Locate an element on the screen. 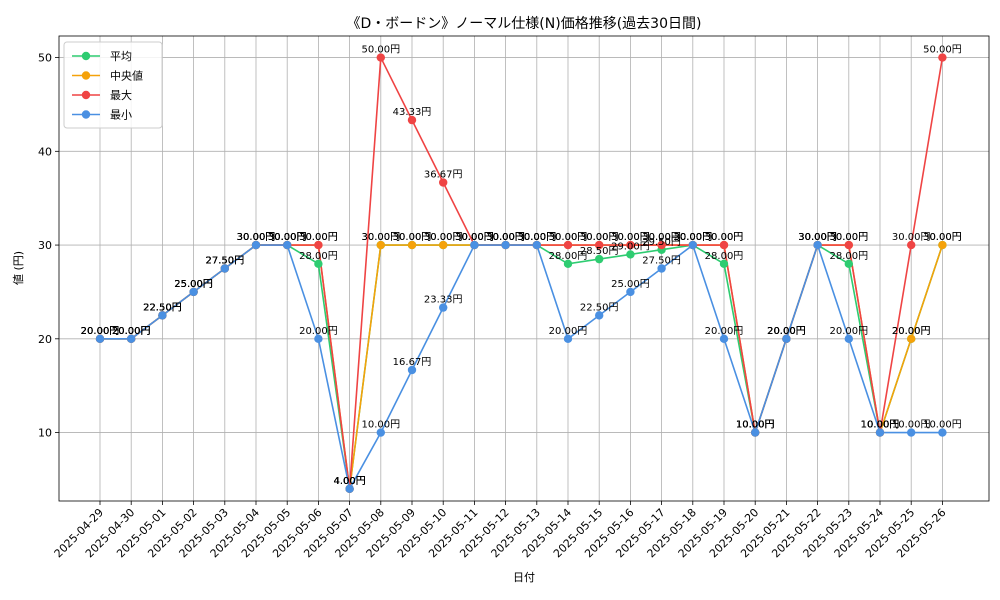  y-tick-label: 20 is located at coordinates (45, 339).